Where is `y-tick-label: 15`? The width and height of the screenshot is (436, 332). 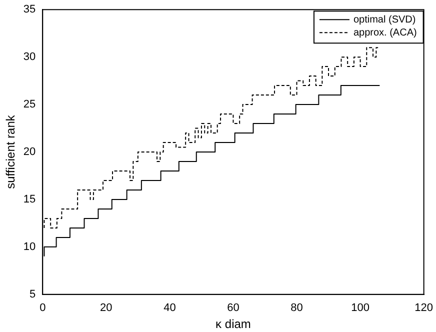
y-tick-label: 15 is located at coordinates (29, 200).